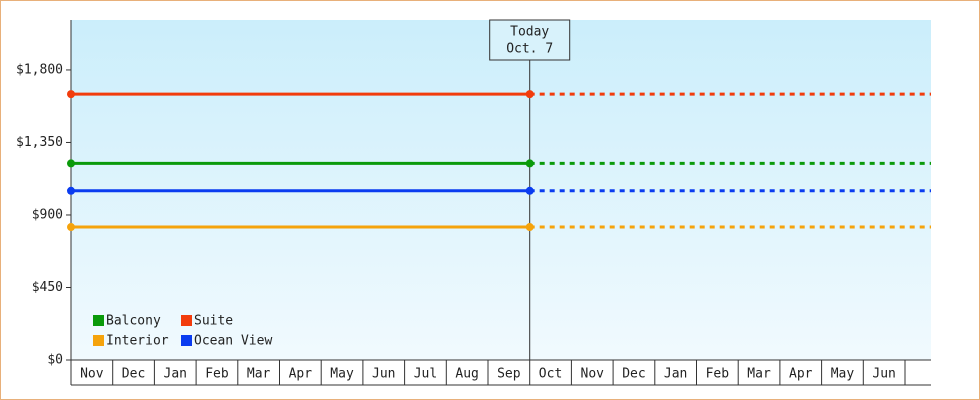 Image resolution: width=980 pixels, height=400 pixels. Describe the element at coordinates (213, 321) in the screenshot. I see `legend-label: Suite` at that location.